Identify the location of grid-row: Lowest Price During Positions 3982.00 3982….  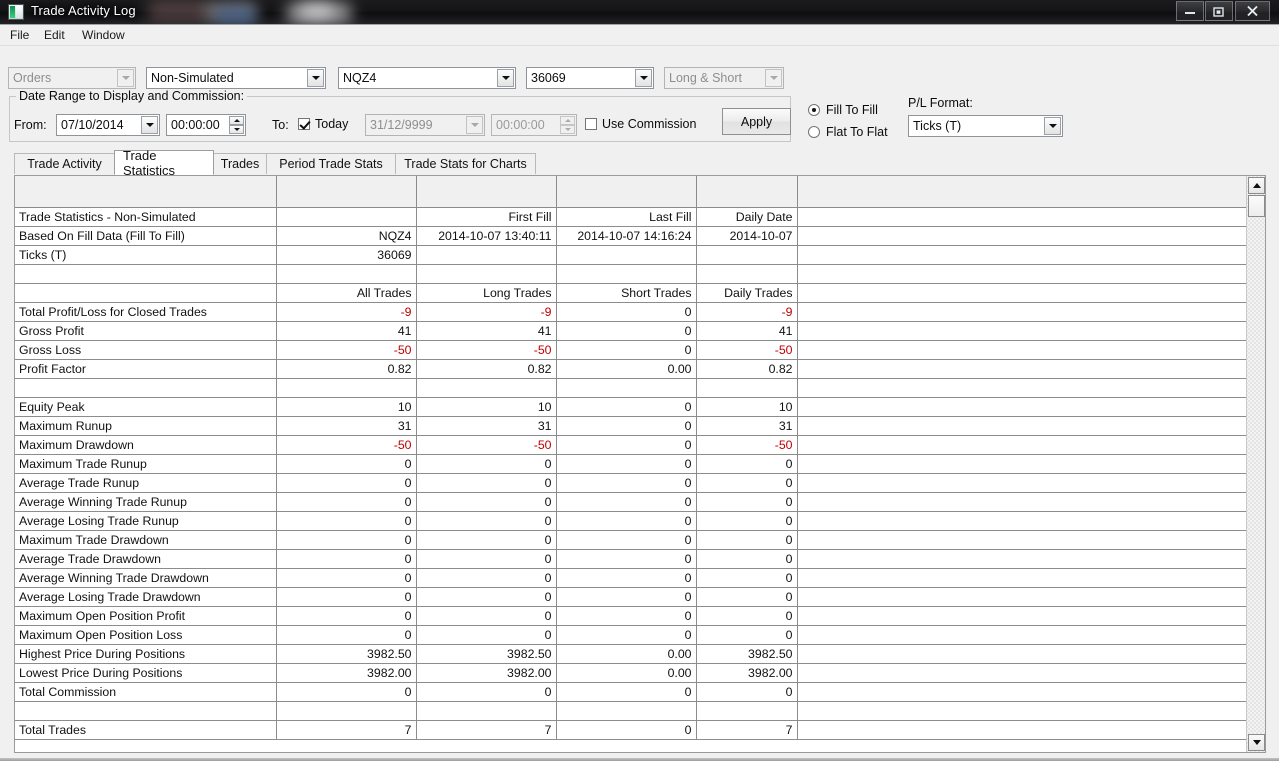
(630, 673).